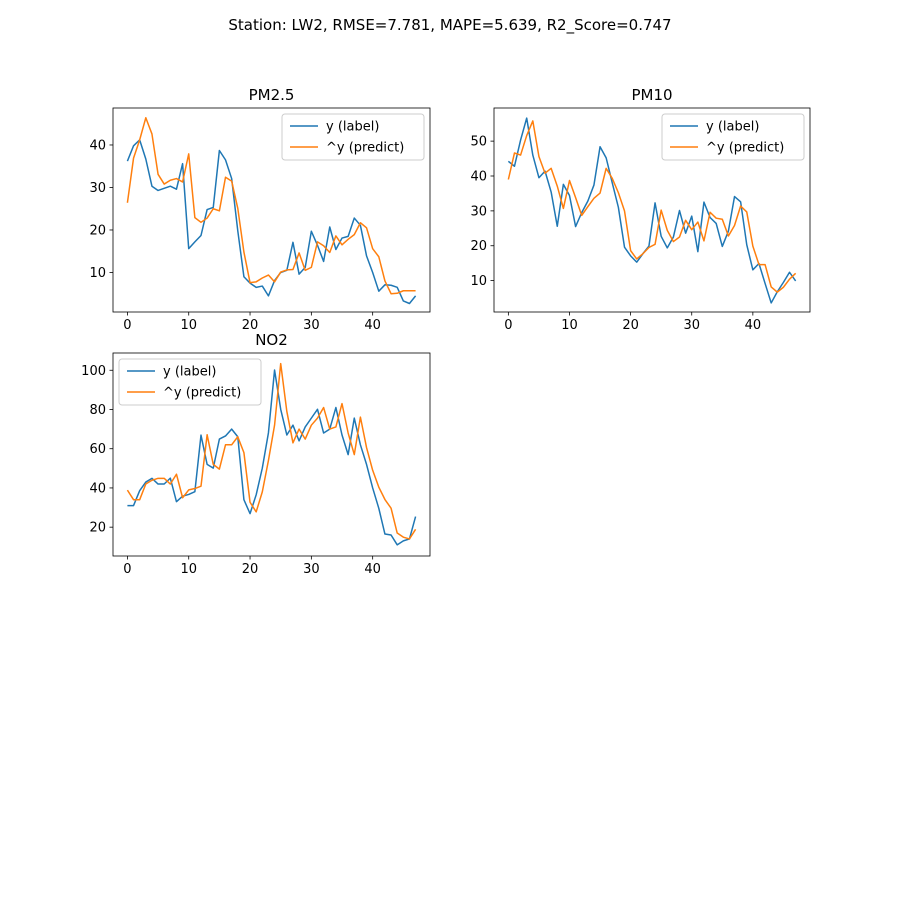 The height and width of the screenshot is (900, 900). Describe the element at coordinates (97, 410) in the screenshot. I see `y-tick-label: 80` at that location.